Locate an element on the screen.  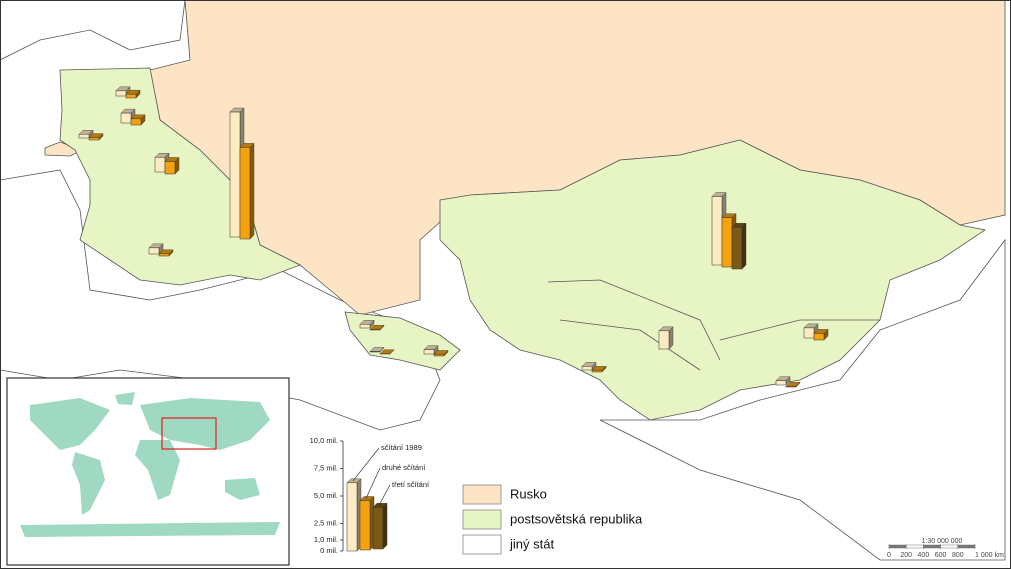
legend-tick-label: 7,5 mil. is located at coordinates (326, 467).